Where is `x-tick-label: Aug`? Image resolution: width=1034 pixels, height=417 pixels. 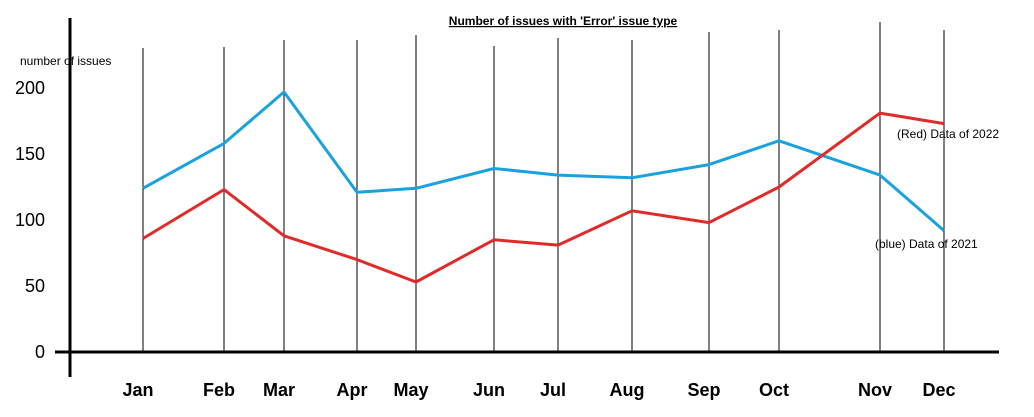 x-tick-label: Aug is located at coordinates (627, 390).